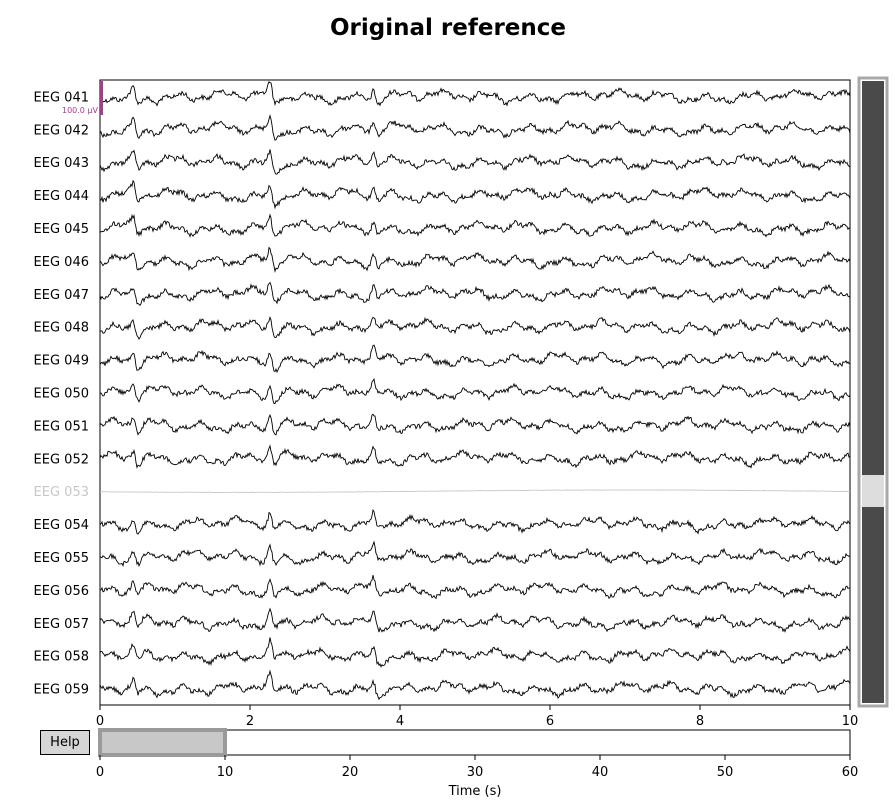  Describe the element at coordinates (700, 721) in the screenshot. I see `time-tick-label: 8` at that location.